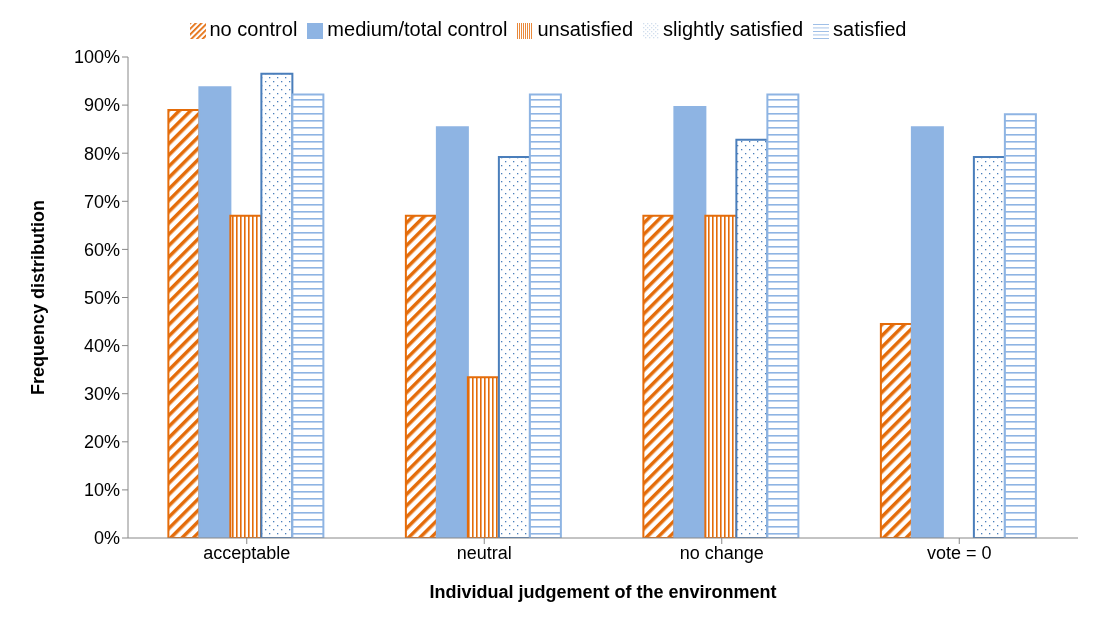 The image size is (1109, 628). I want to click on y-tick-label: 100%, so click(96, 57).